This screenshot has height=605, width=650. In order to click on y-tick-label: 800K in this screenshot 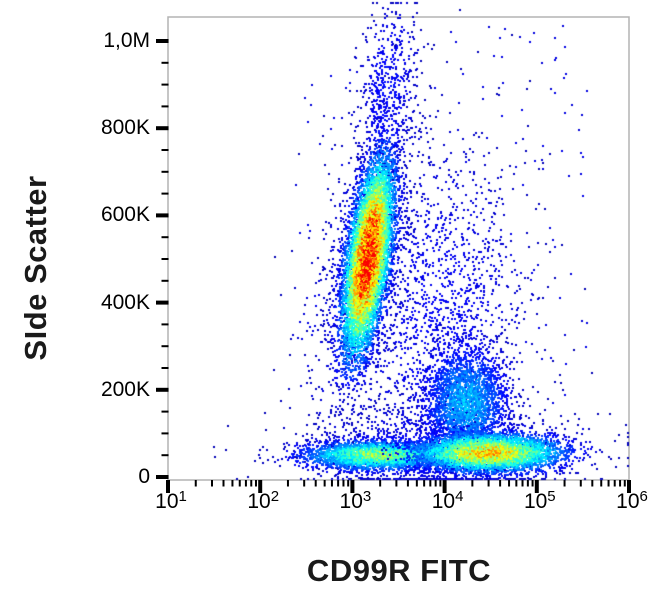, I will do `click(125, 128)`.